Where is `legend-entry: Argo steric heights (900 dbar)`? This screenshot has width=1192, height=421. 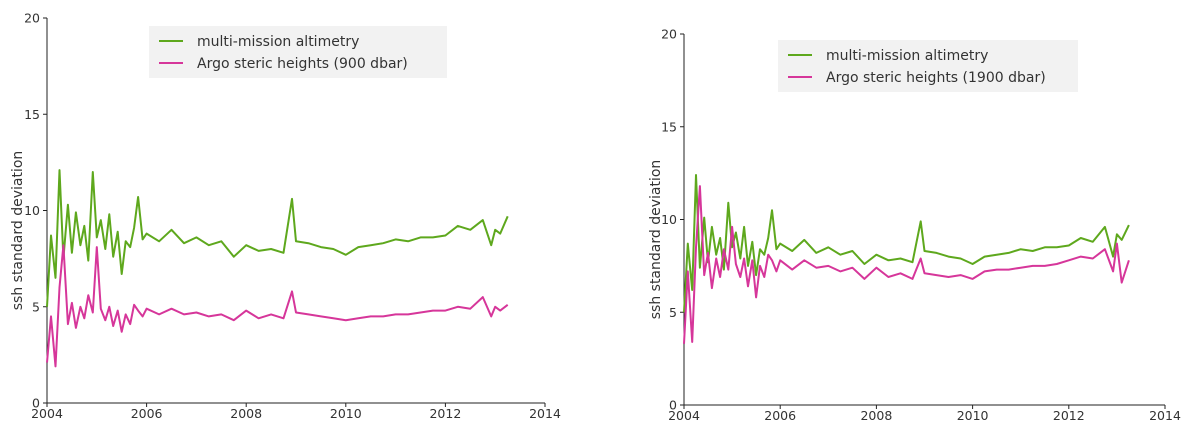 legend-entry: Argo steric heights (900 dbar) is located at coordinates (302, 64).